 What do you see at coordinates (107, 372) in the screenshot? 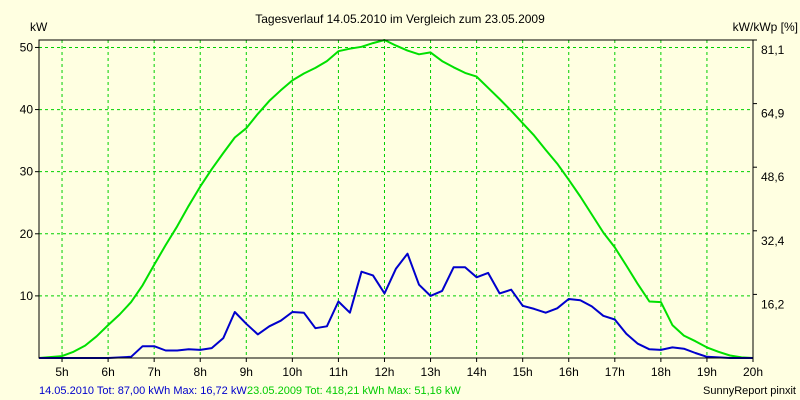
I see `x-tick-label: 6h` at bounding box center [107, 372].